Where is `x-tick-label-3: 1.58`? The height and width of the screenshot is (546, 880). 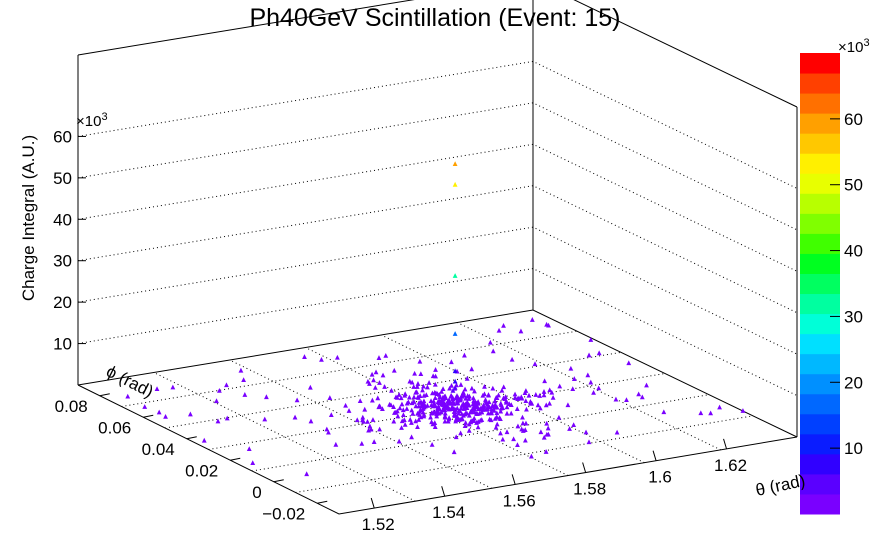 x-tick-label-3: 1.58 is located at coordinates (589, 489).